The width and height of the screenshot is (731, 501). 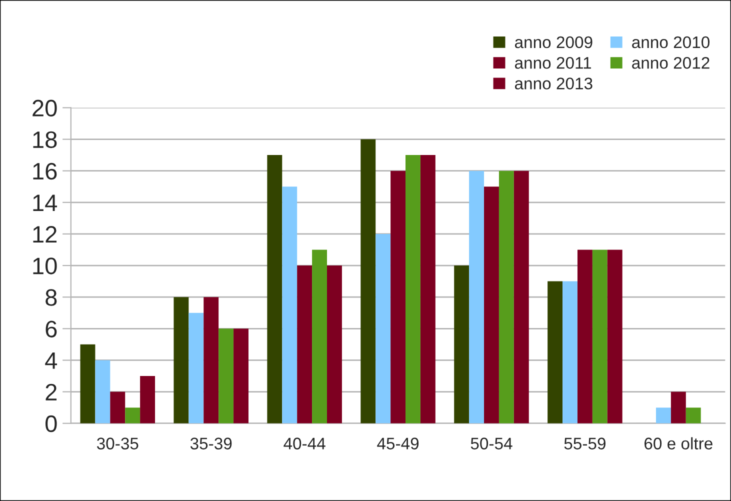 I want to click on legend-label: anno 2009, so click(x=553, y=42).